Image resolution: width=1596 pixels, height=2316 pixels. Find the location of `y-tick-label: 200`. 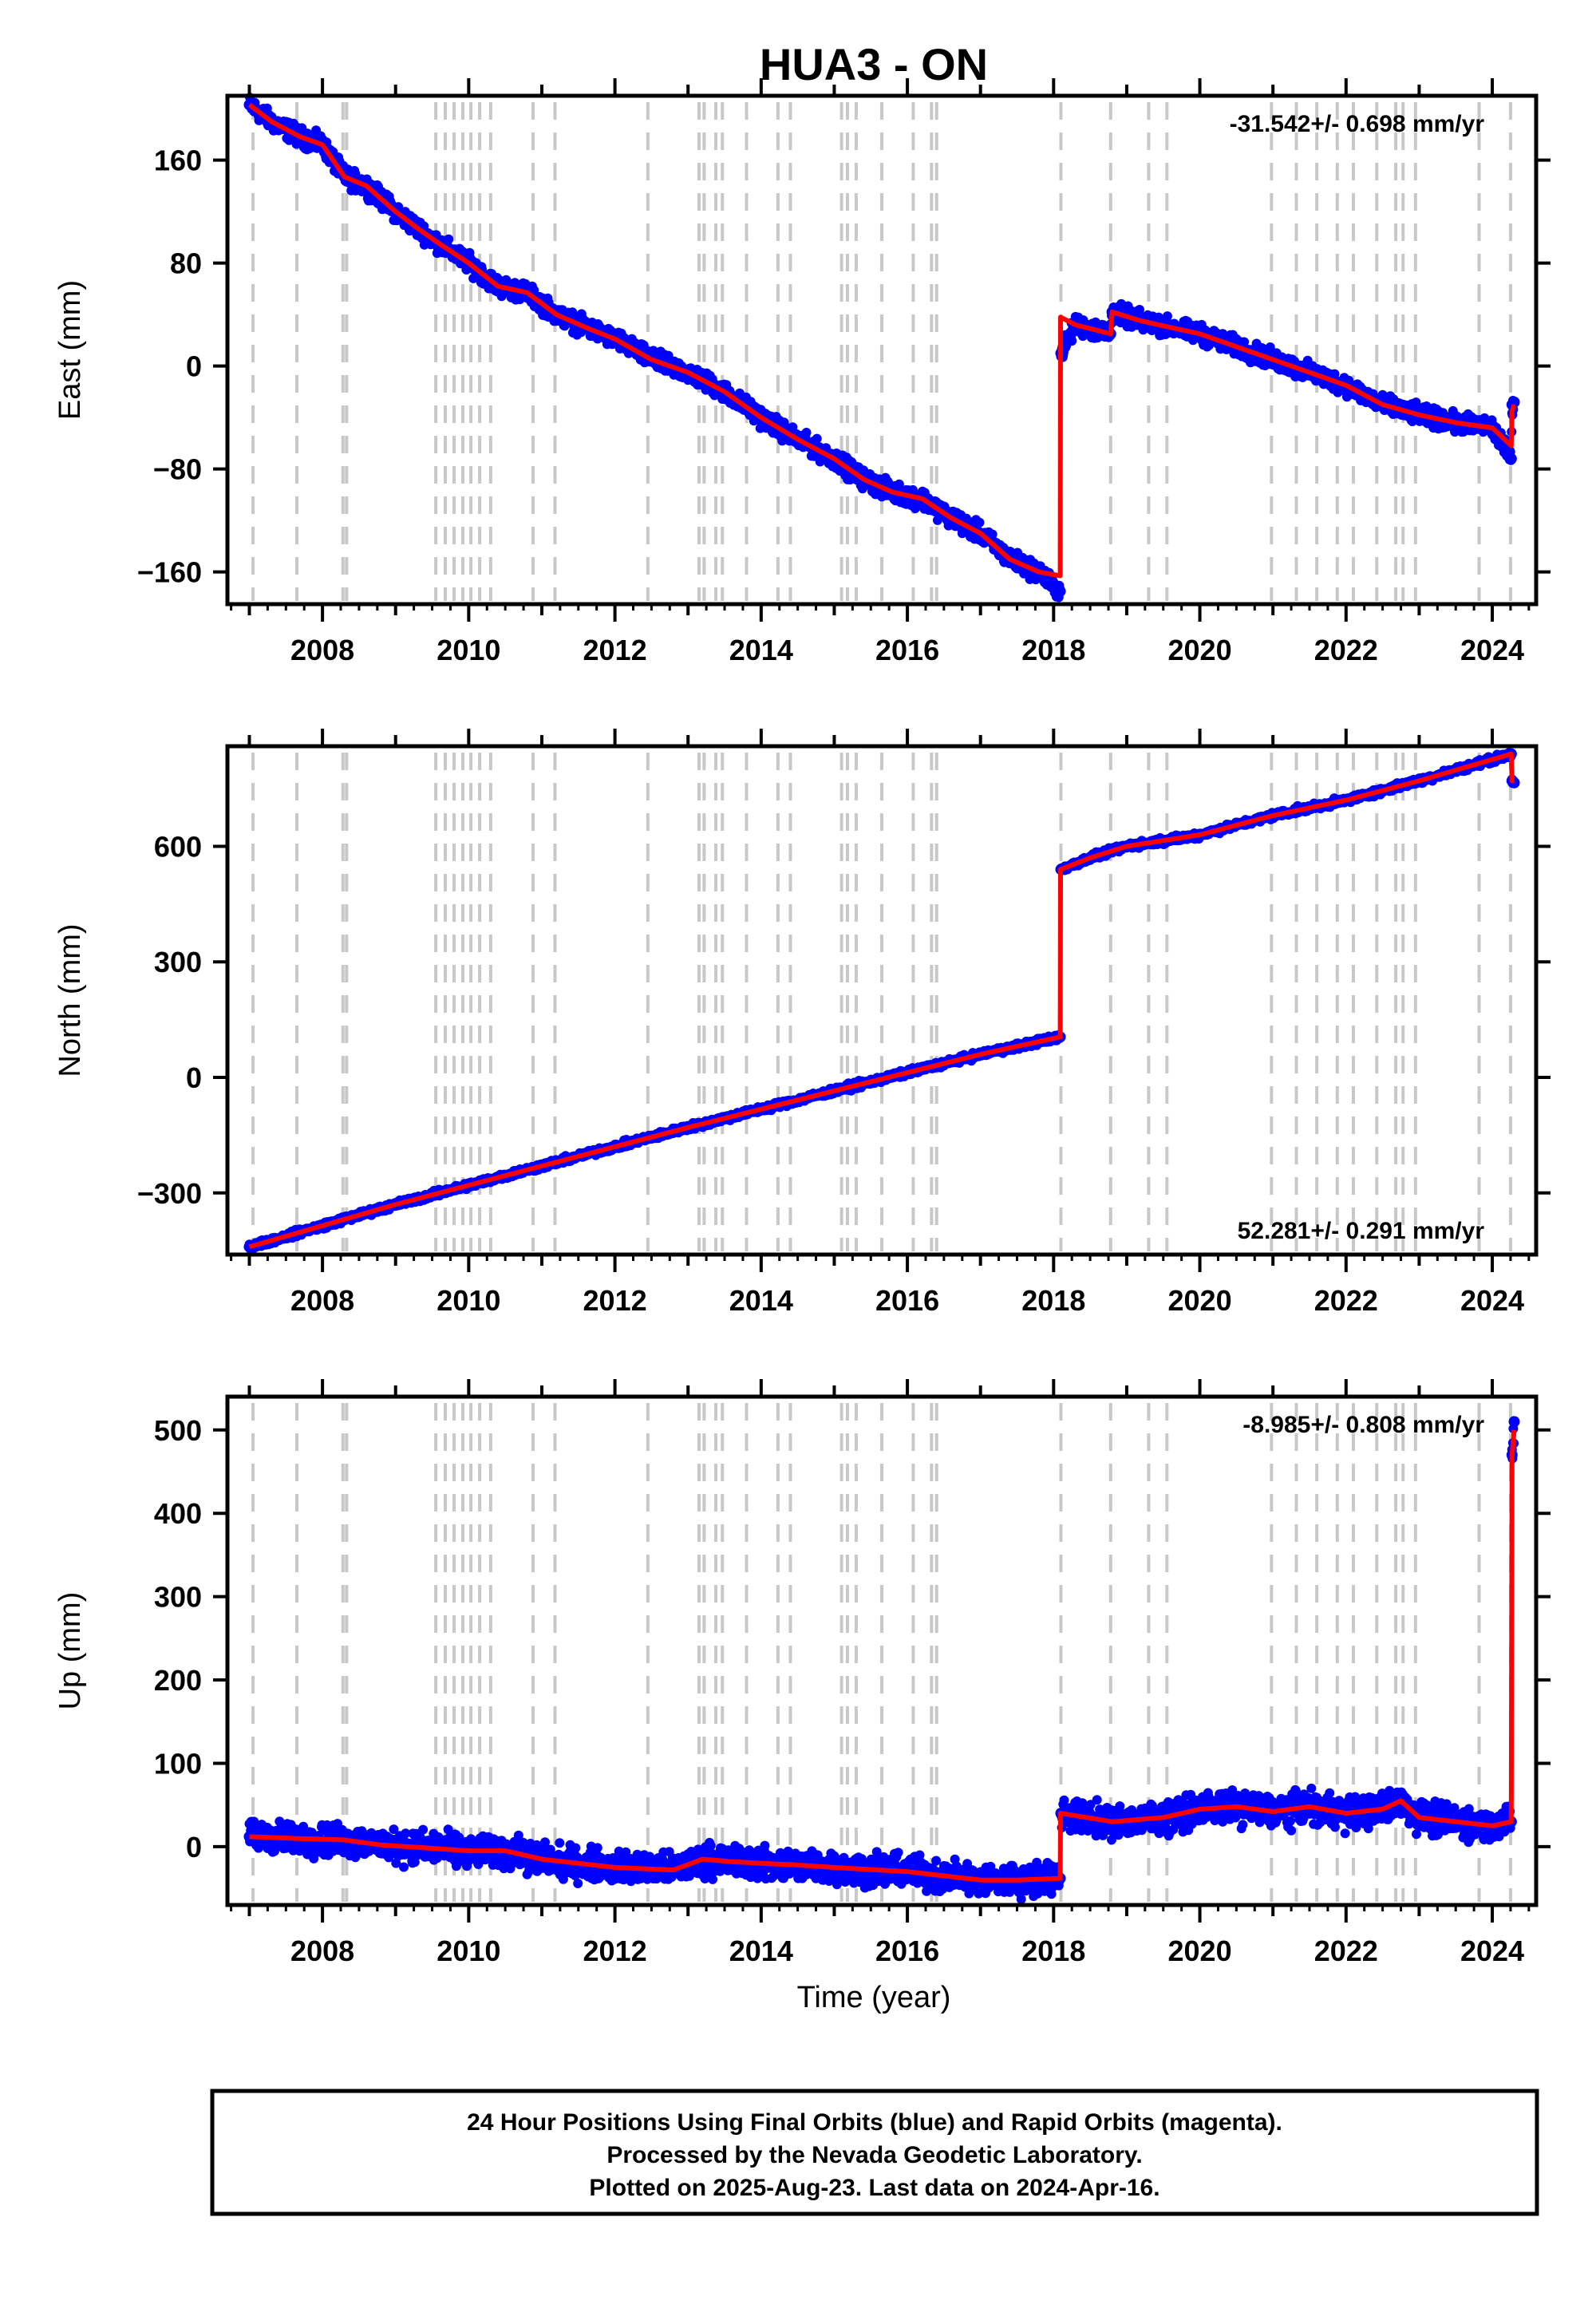

y-tick-label: 200 is located at coordinates (178, 1680).